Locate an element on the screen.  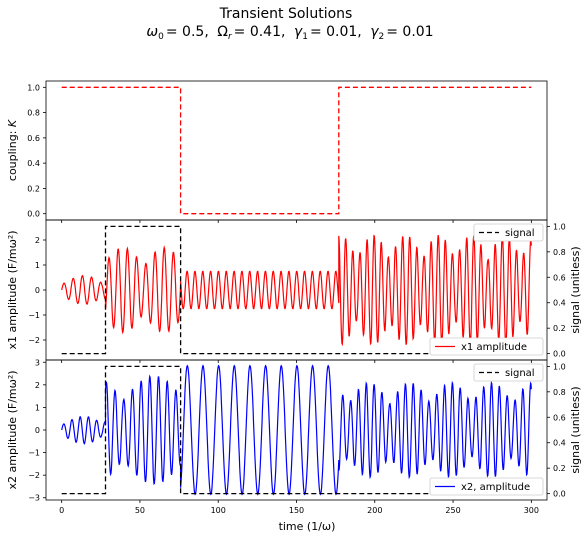
y-tick-label: 0.8 is located at coordinates (33, 113).